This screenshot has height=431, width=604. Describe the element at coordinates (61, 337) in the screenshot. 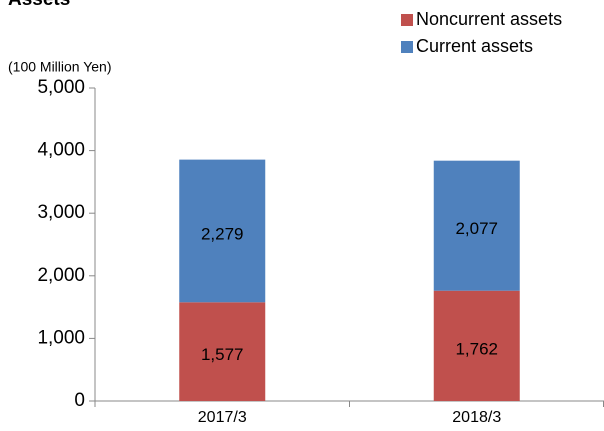

I see `y-tick-label: 1,000` at that location.